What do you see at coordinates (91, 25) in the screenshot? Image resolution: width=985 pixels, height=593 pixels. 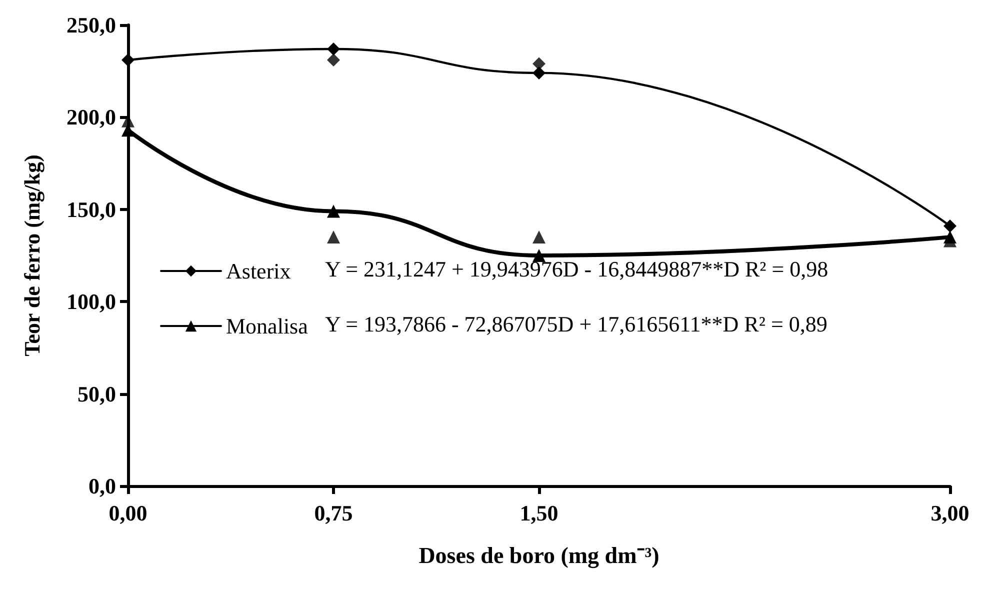 I see `y-tick-label: 250,0` at bounding box center [91, 25].